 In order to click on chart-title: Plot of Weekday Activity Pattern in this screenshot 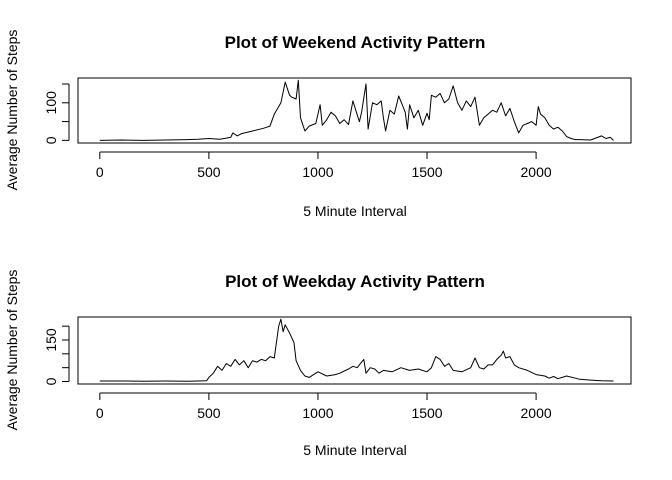, I will do `click(355, 281)`.